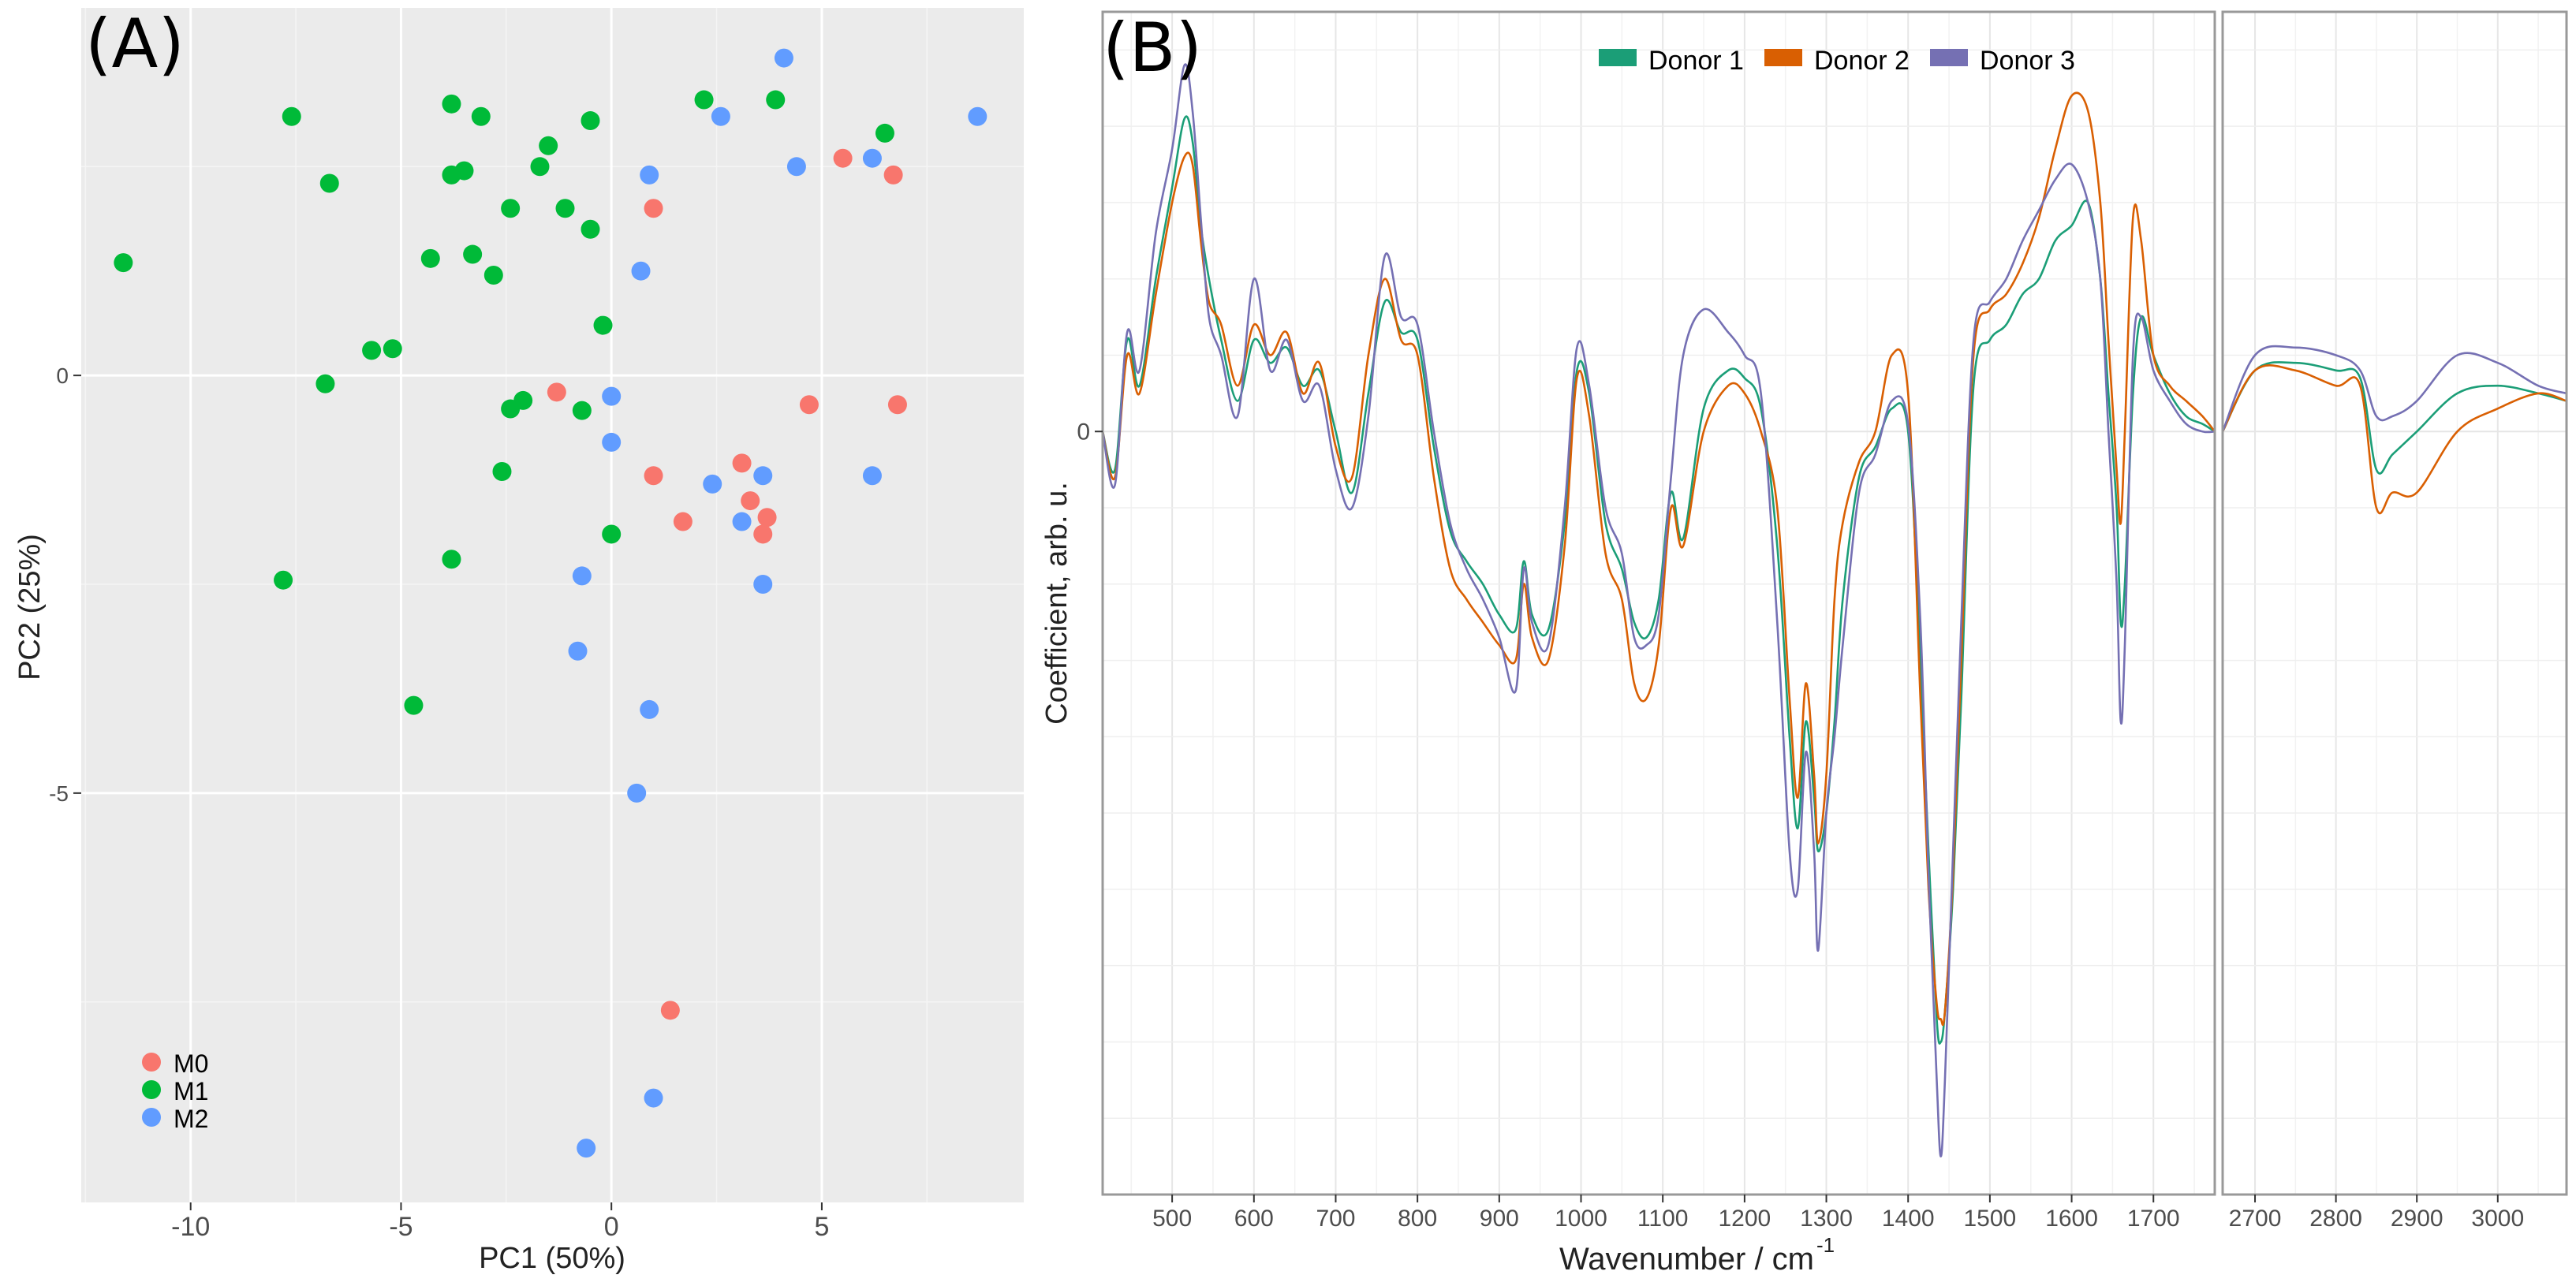 The height and width of the screenshot is (1286, 2576). Describe the element at coordinates (611, 1227) in the screenshot. I see `pca-x-tick-label: 0` at that location.